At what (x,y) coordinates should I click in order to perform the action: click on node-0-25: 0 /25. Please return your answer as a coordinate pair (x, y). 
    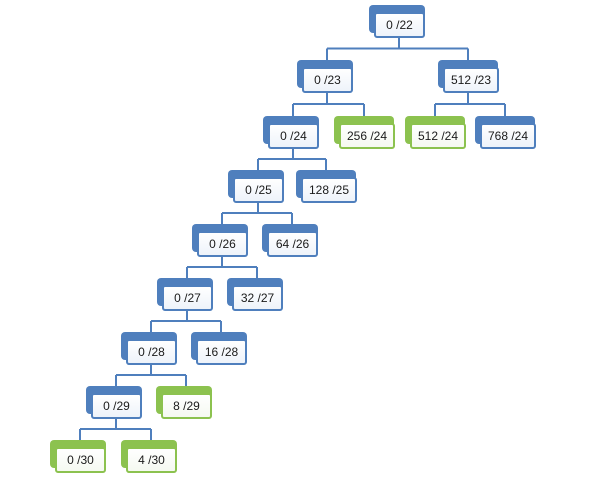
    Looking at the image, I should click on (258, 186).